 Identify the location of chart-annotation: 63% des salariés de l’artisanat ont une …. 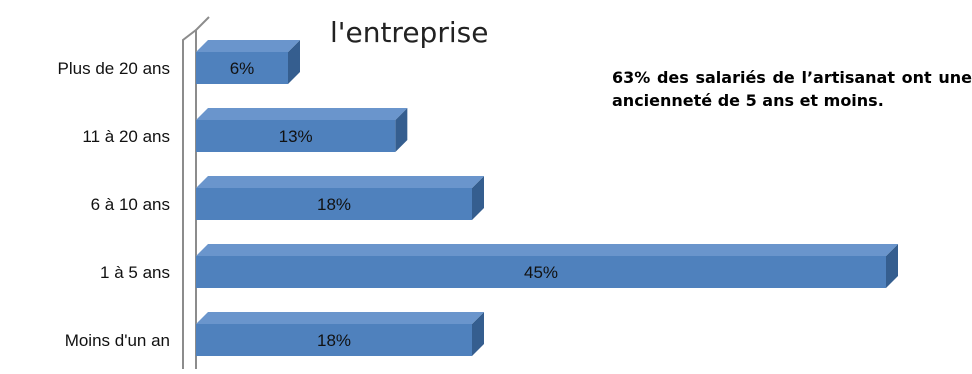
(792, 89).